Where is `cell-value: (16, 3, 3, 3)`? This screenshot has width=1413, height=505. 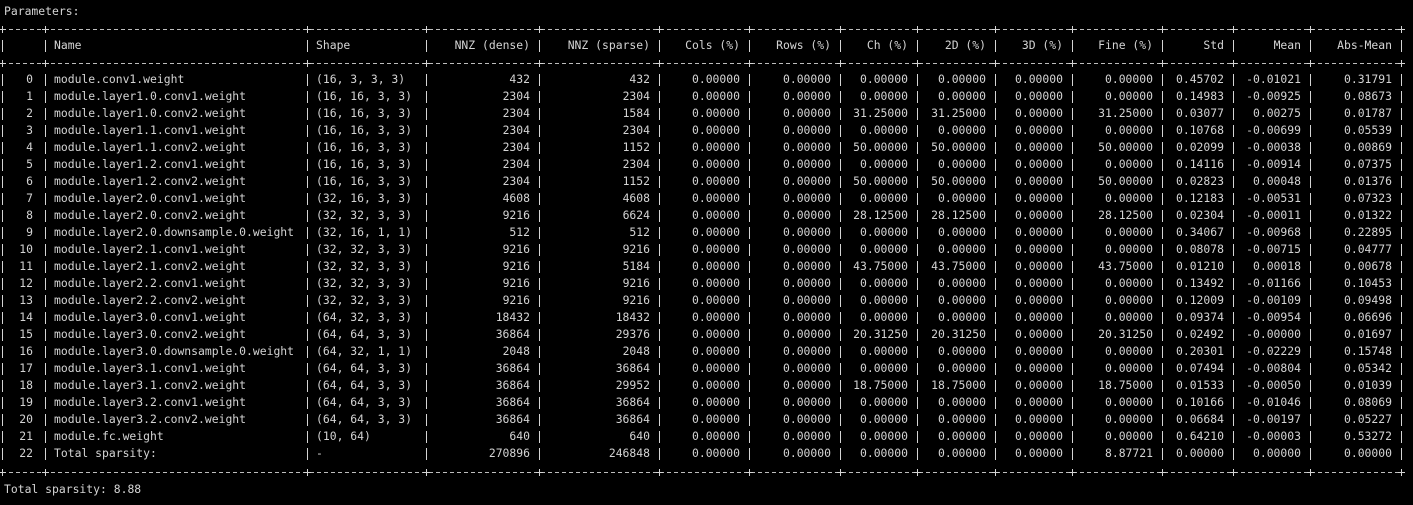 cell-value: (16, 3, 3, 3) is located at coordinates (361, 79).